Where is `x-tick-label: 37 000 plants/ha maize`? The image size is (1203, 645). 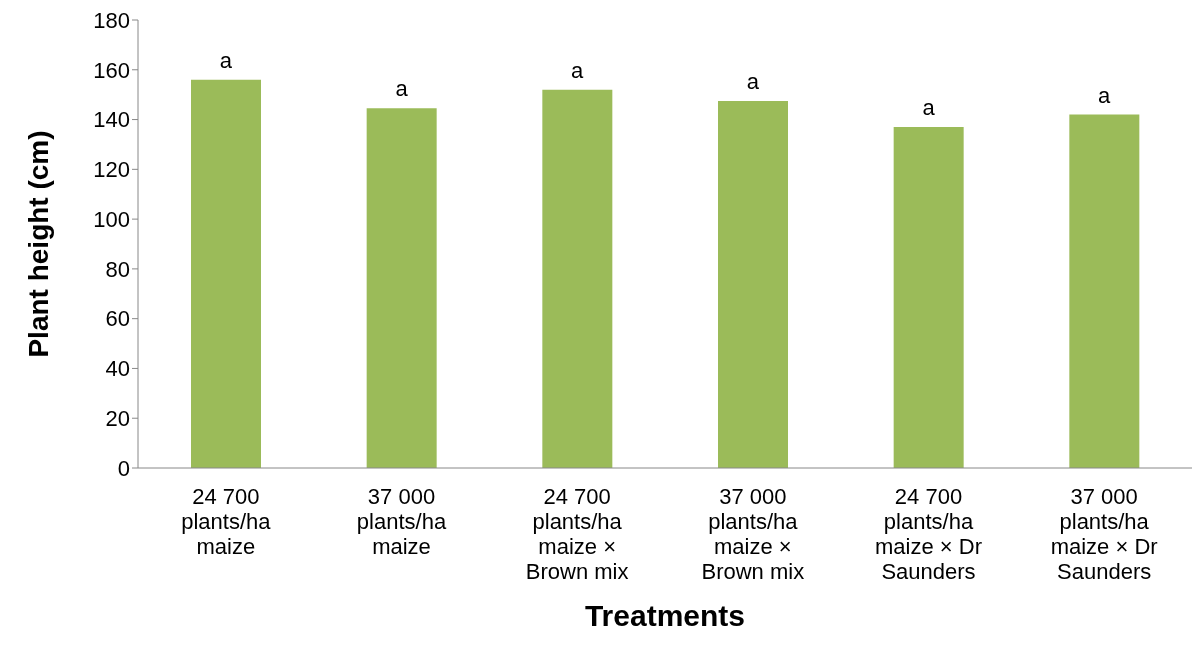
x-tick-label: 37 000 plants/ha maize is located at coordinates (401, 521).